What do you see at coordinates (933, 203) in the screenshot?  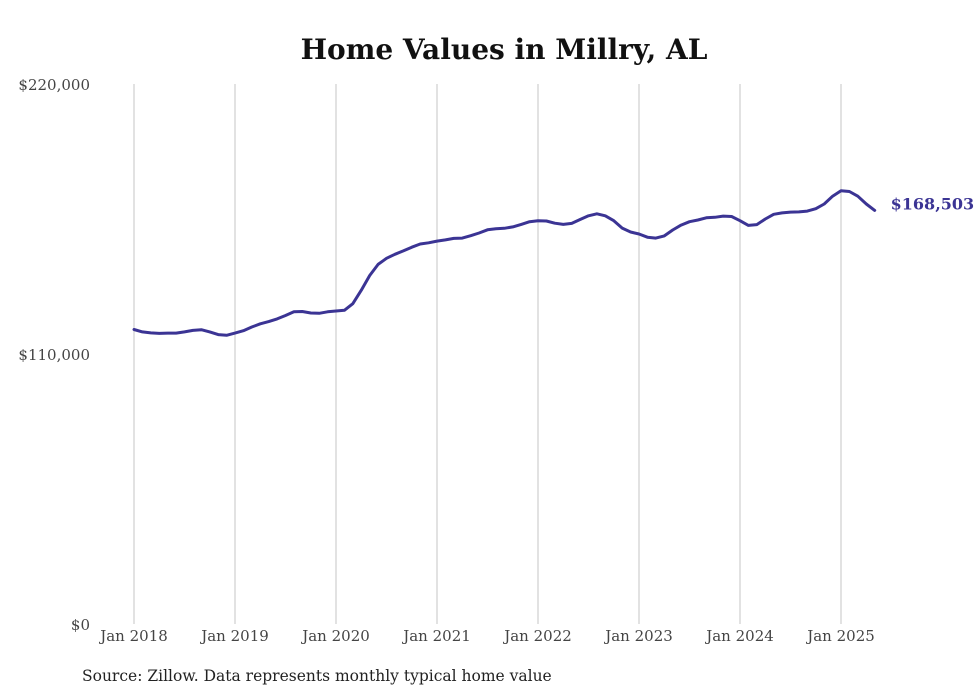 I see `latest-value-label: $168,503` at bounding box center [933, 203].